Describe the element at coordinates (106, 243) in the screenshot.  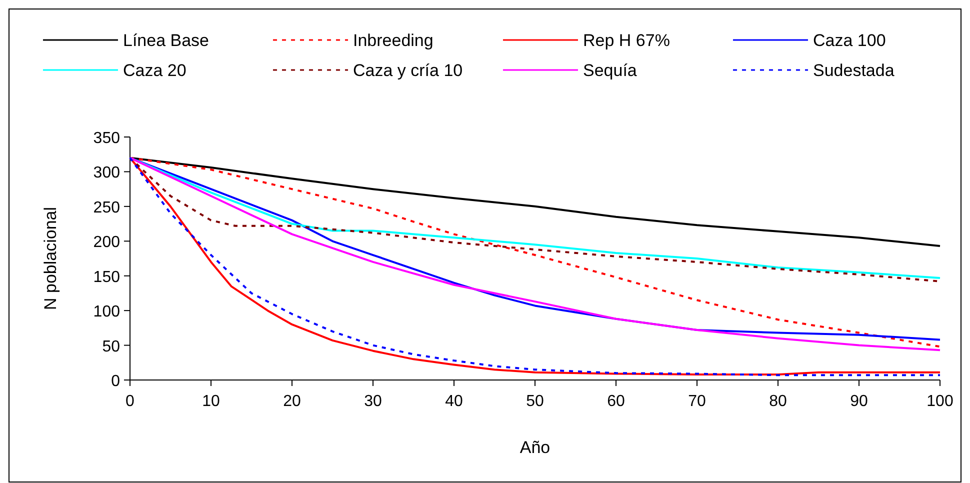
I see `y-tick-label: 200` at that location.